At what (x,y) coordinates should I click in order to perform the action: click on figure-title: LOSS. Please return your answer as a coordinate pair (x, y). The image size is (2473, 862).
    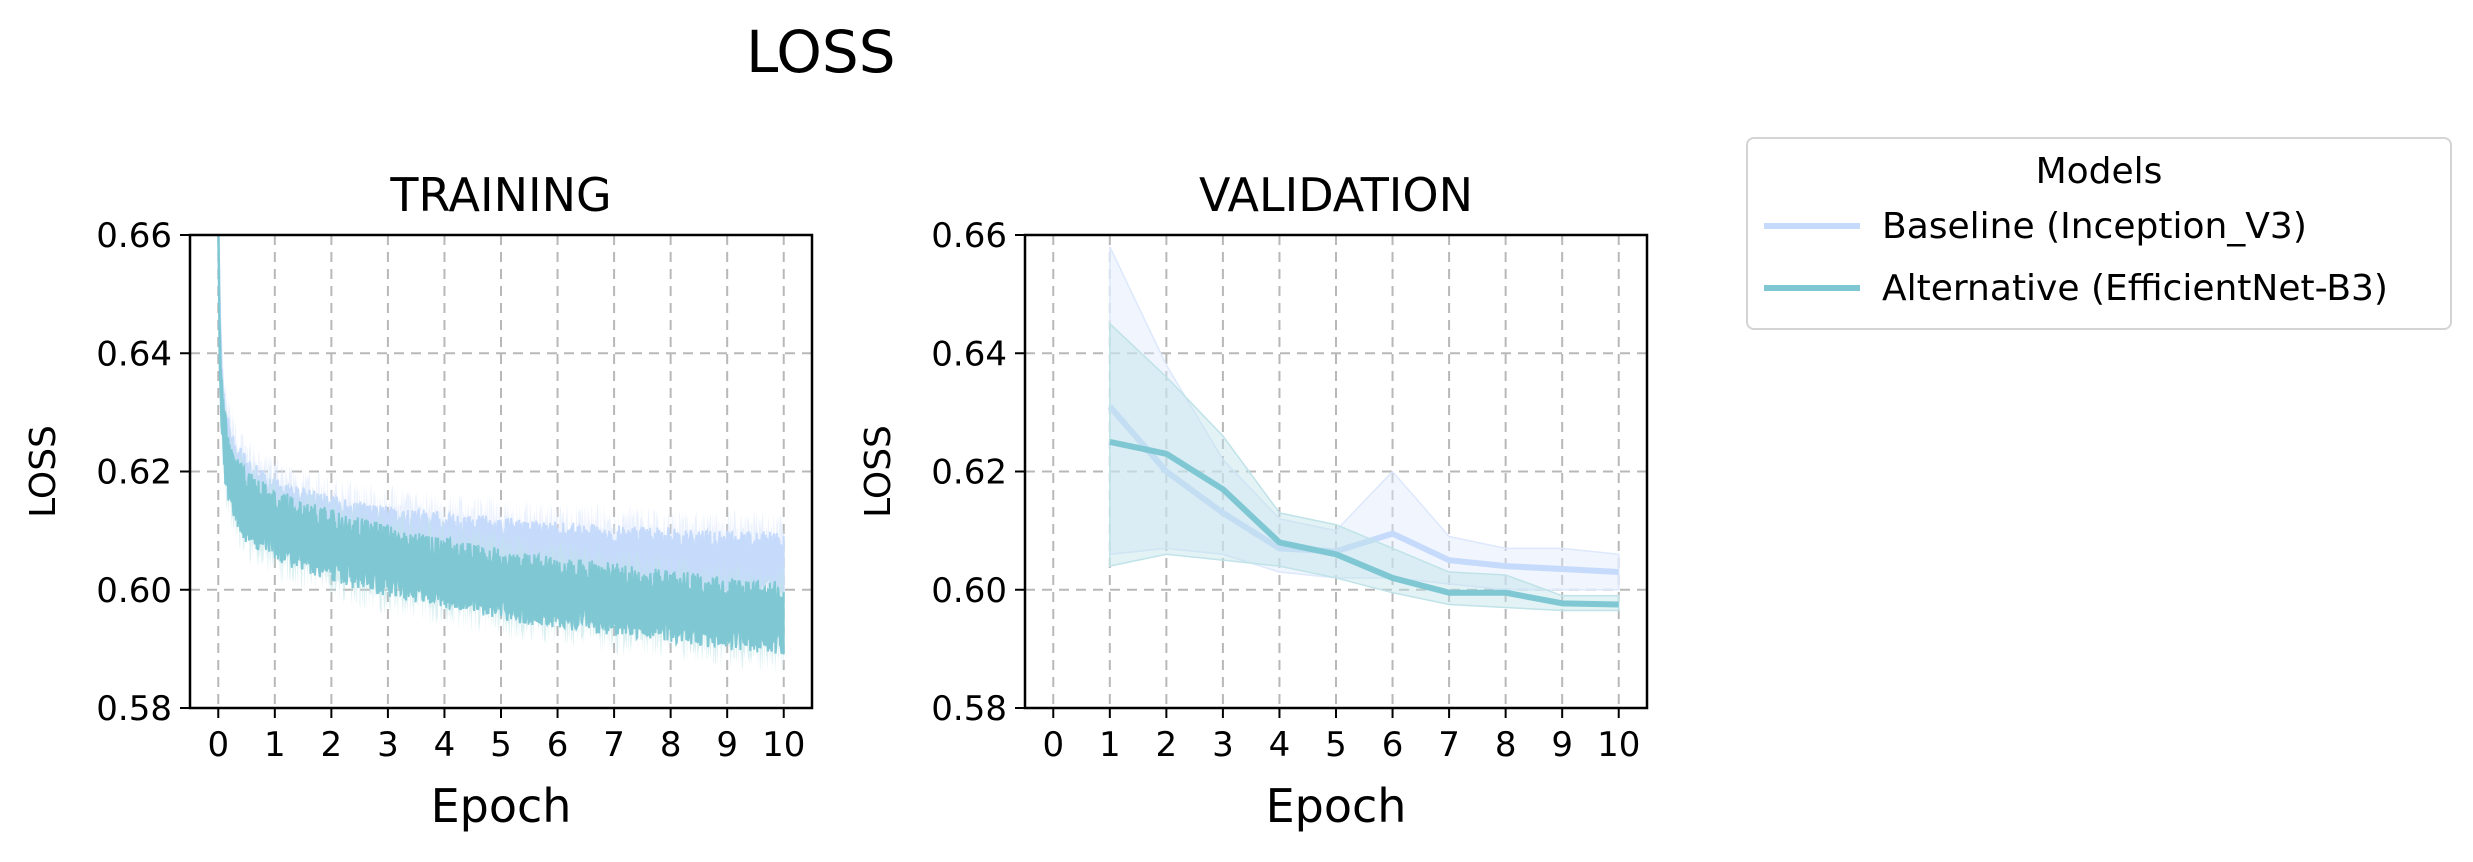
    Looking at the image, I should click on (821, 52).